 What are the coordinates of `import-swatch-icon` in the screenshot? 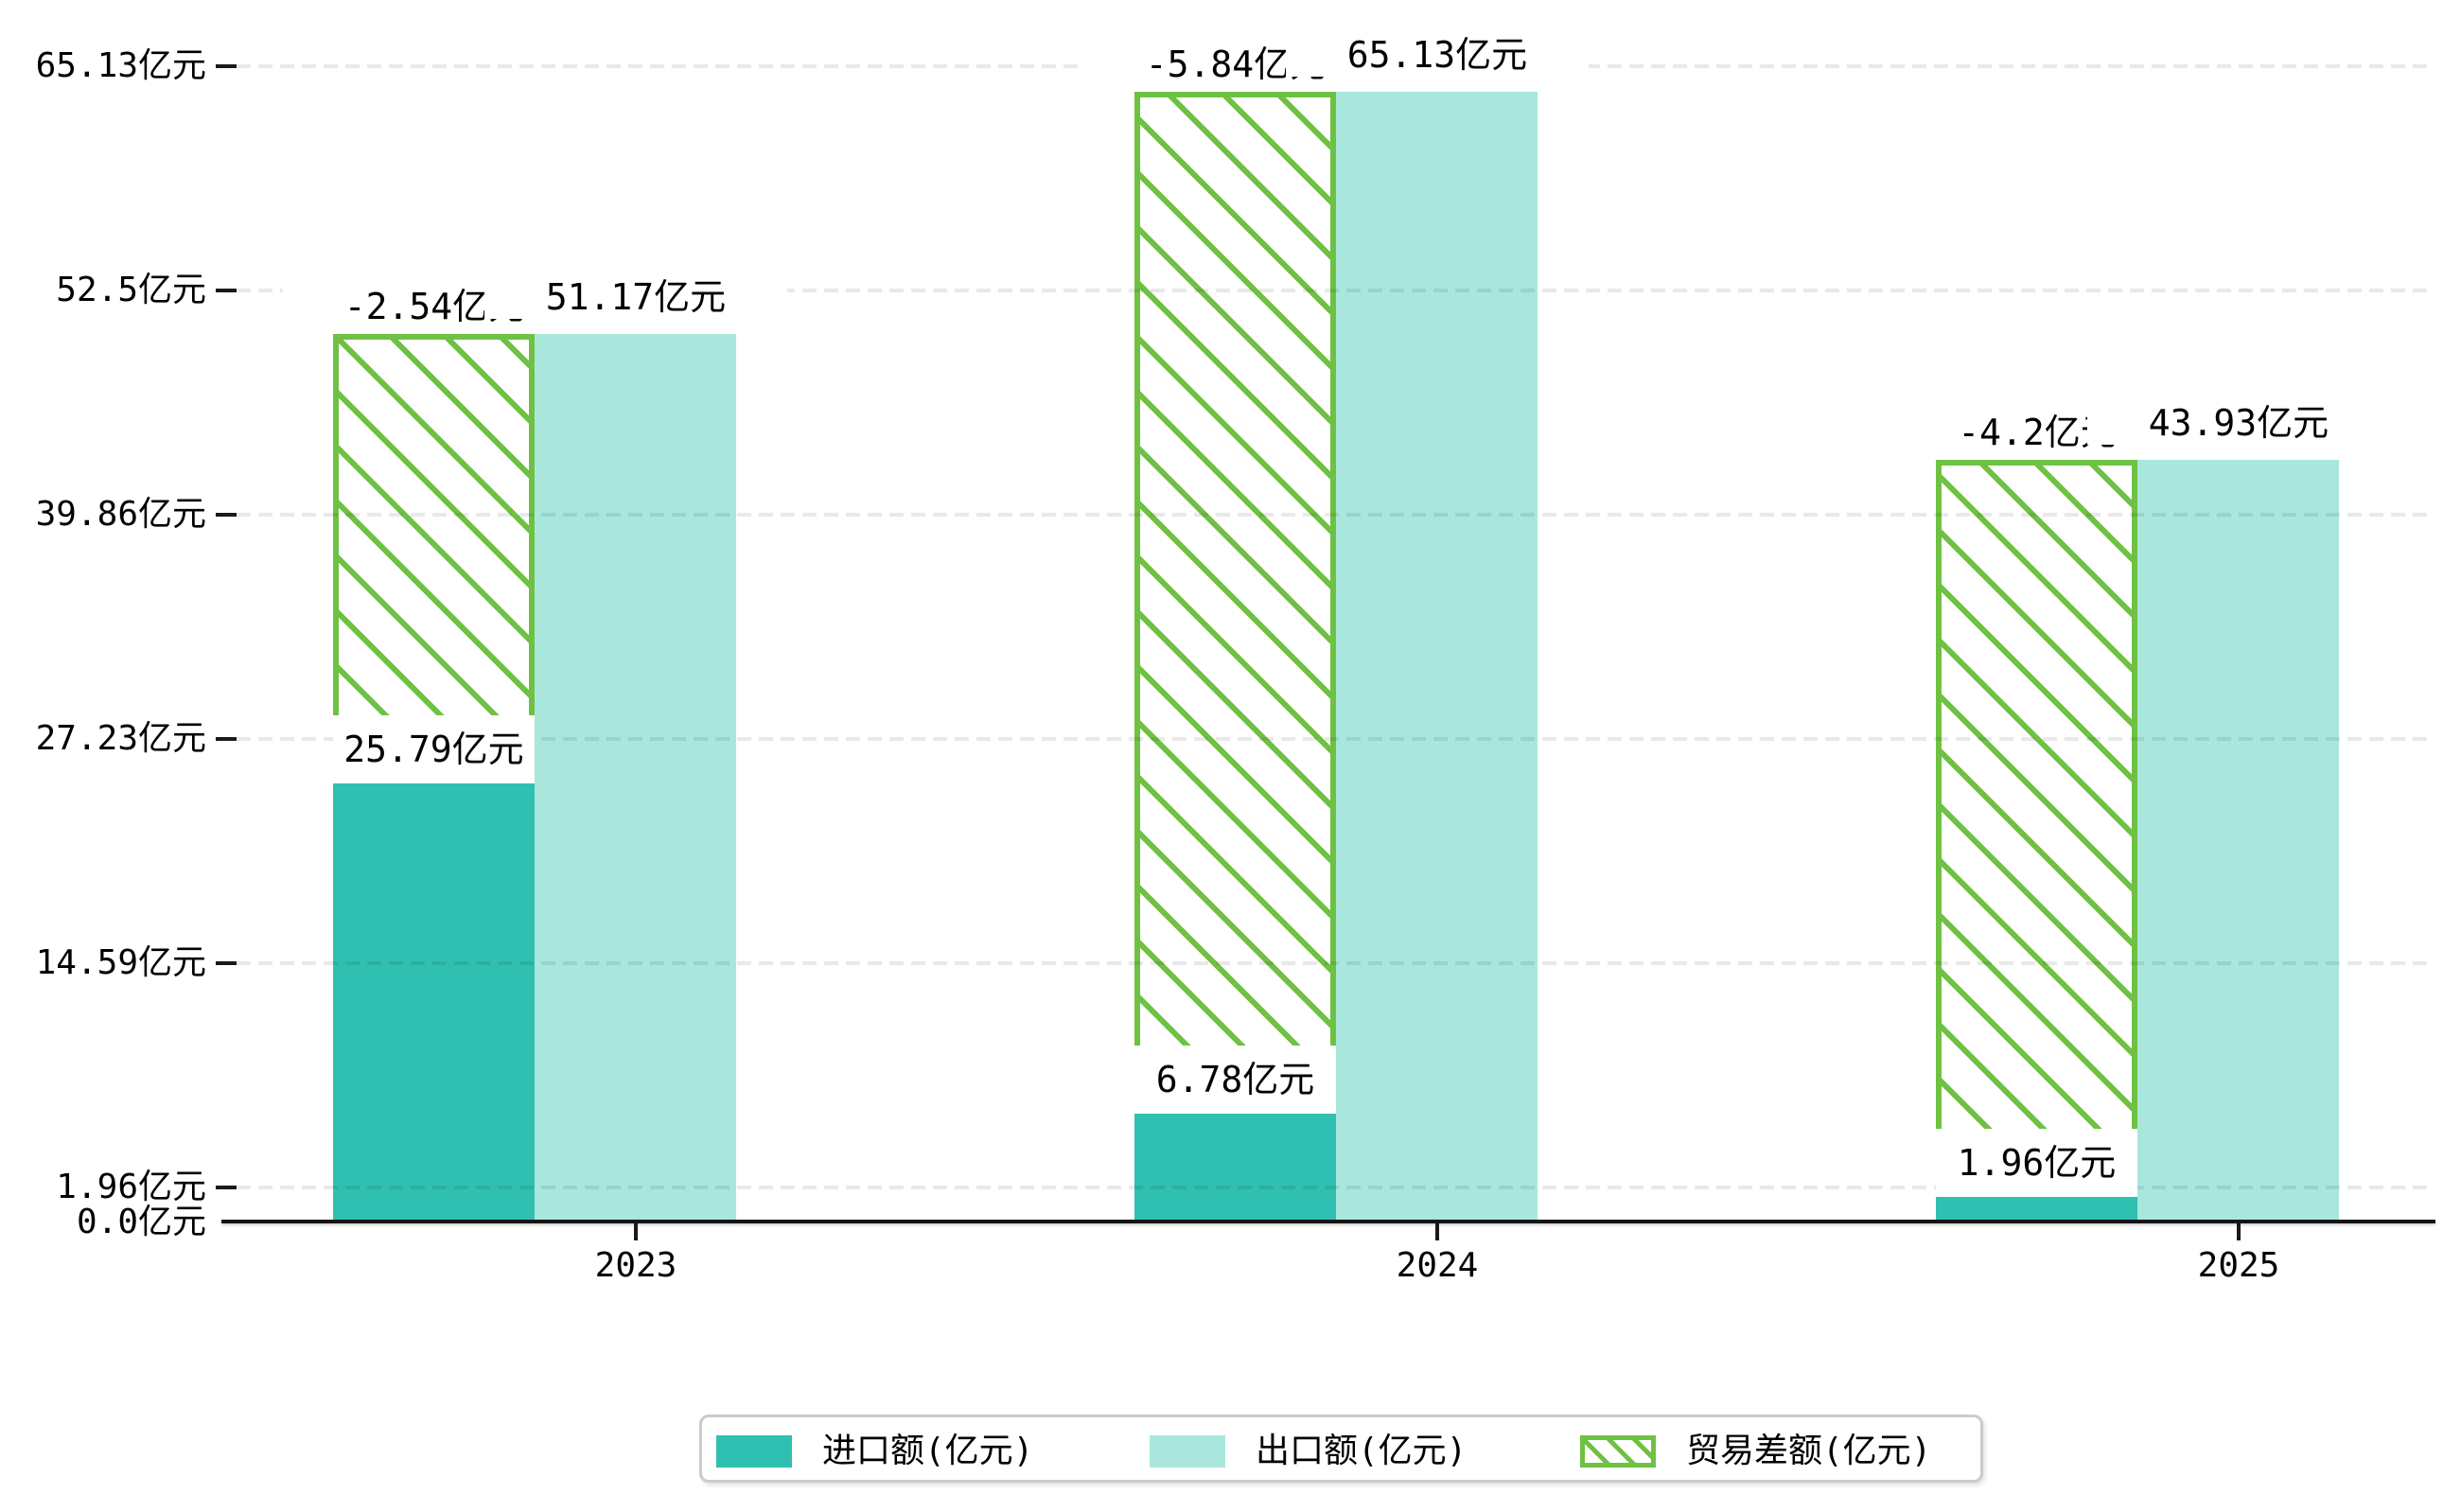 It's located at (754, 1451).